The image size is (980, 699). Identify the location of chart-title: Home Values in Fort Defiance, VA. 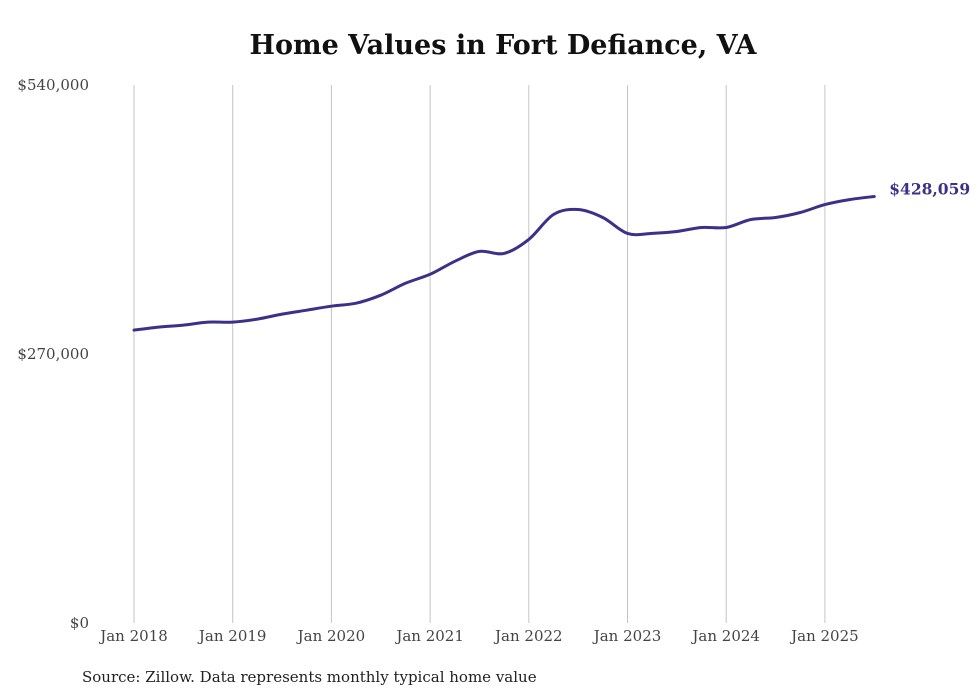
(503, 45).